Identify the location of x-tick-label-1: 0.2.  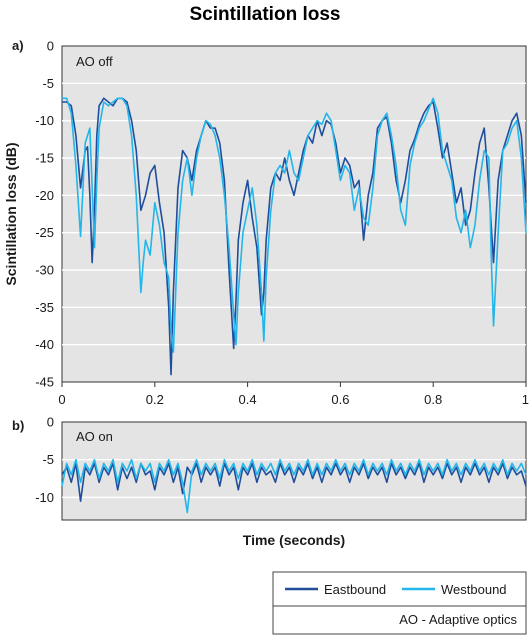
(155, 399).